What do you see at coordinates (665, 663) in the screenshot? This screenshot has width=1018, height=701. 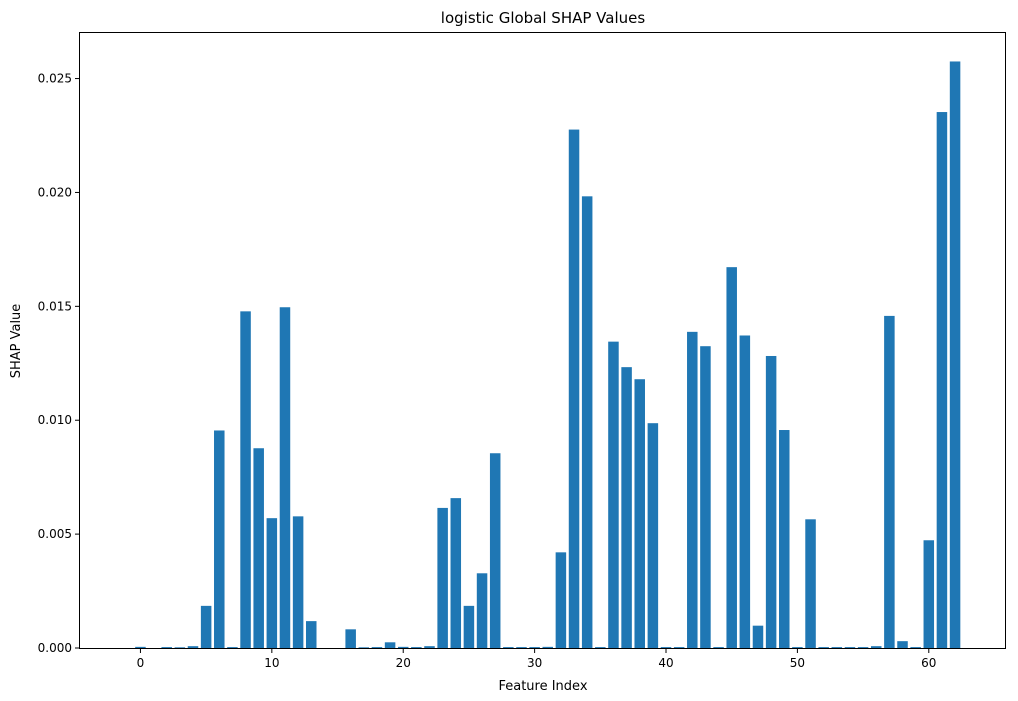 I see `x-tick-label: 40` at bounding box center [665, 663].